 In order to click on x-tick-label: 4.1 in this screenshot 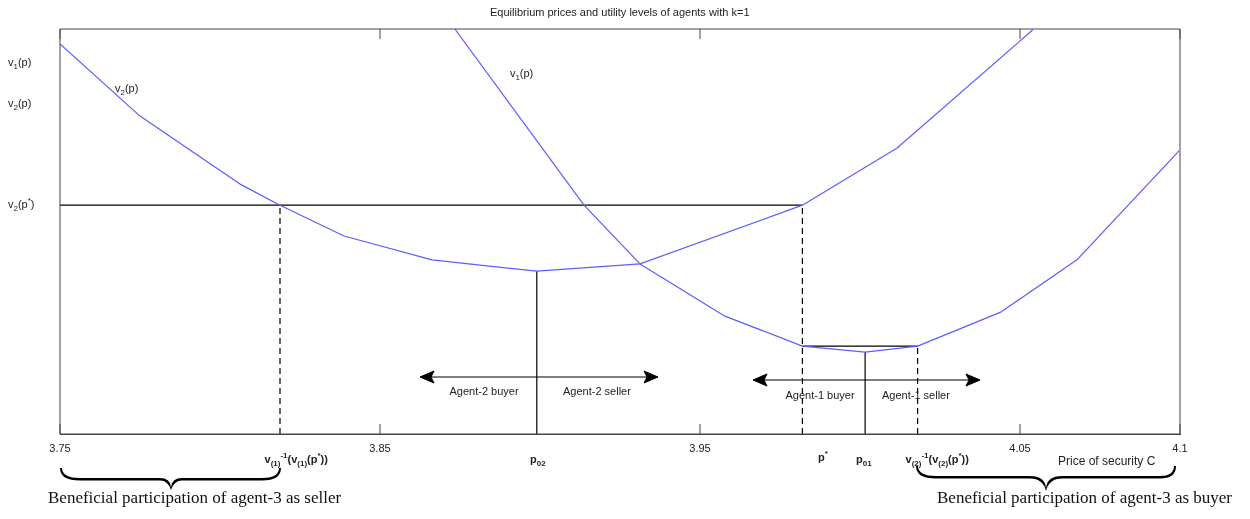, I will do `click(1180, 447)`.